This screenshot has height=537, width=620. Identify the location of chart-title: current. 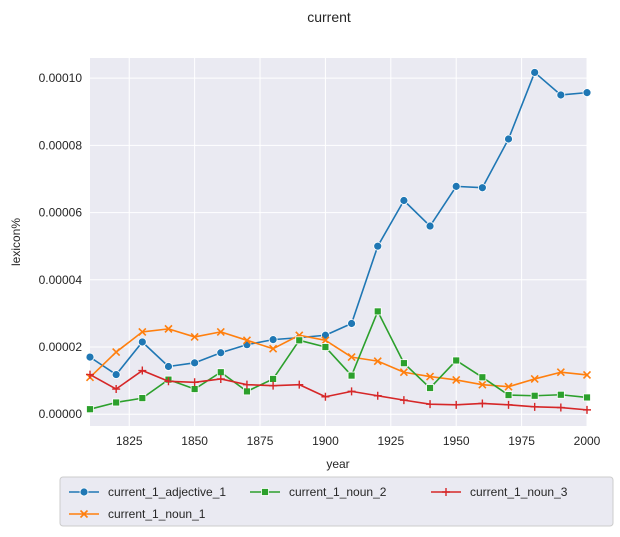
(329, 17).